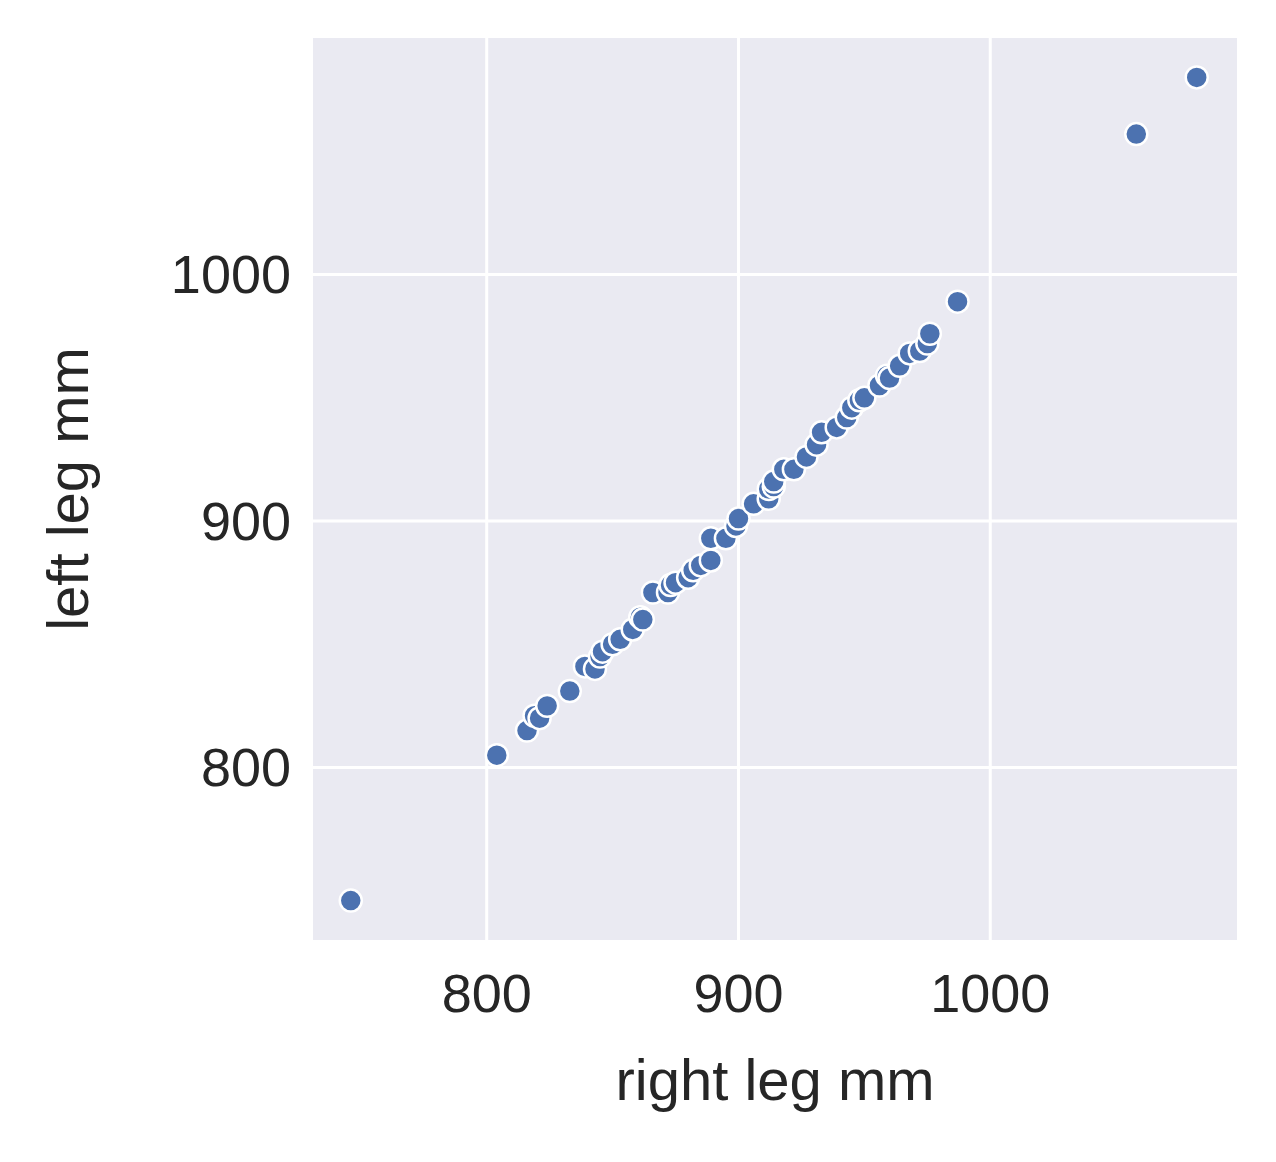  I want to click on y-tick-label: 1000, so click(230, 274).